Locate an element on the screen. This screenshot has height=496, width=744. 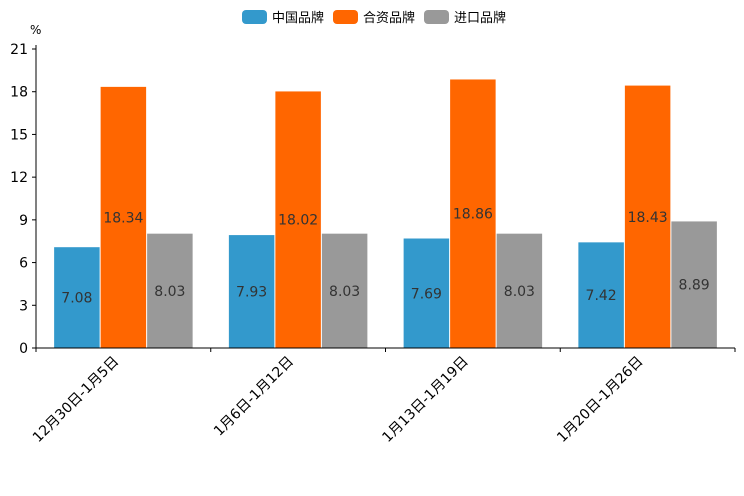
legend-item: 中国品牌 is located at coordinates (283, 18).